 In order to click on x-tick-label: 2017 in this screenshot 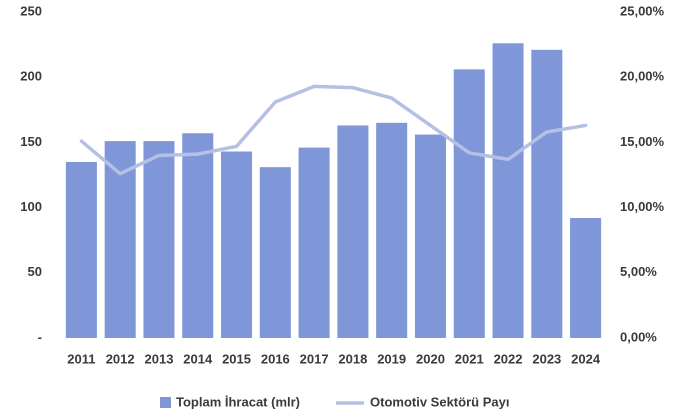, I will do `click(314, 358)`.